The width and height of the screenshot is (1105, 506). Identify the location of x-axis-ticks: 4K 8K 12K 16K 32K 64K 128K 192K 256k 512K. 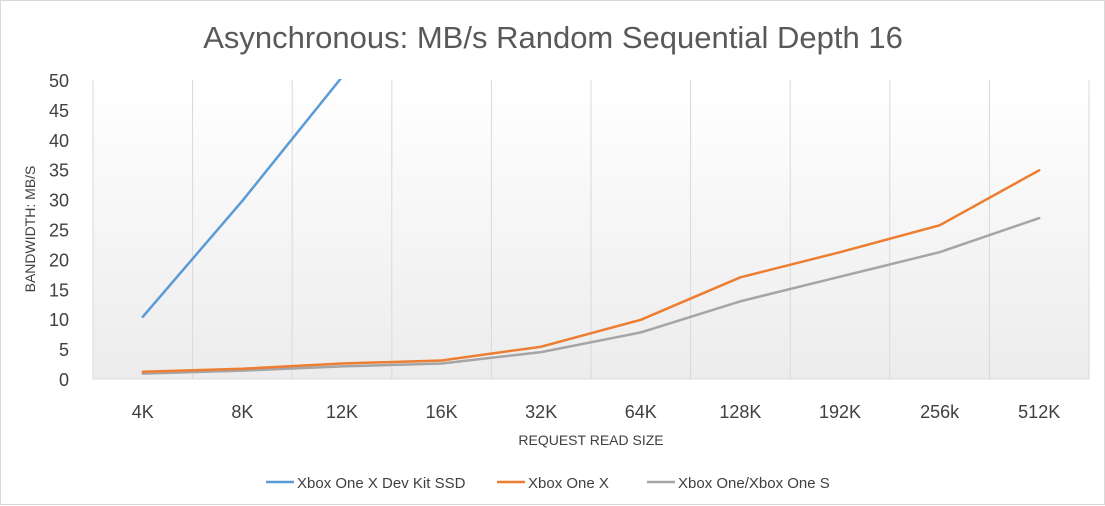
(596, 412).